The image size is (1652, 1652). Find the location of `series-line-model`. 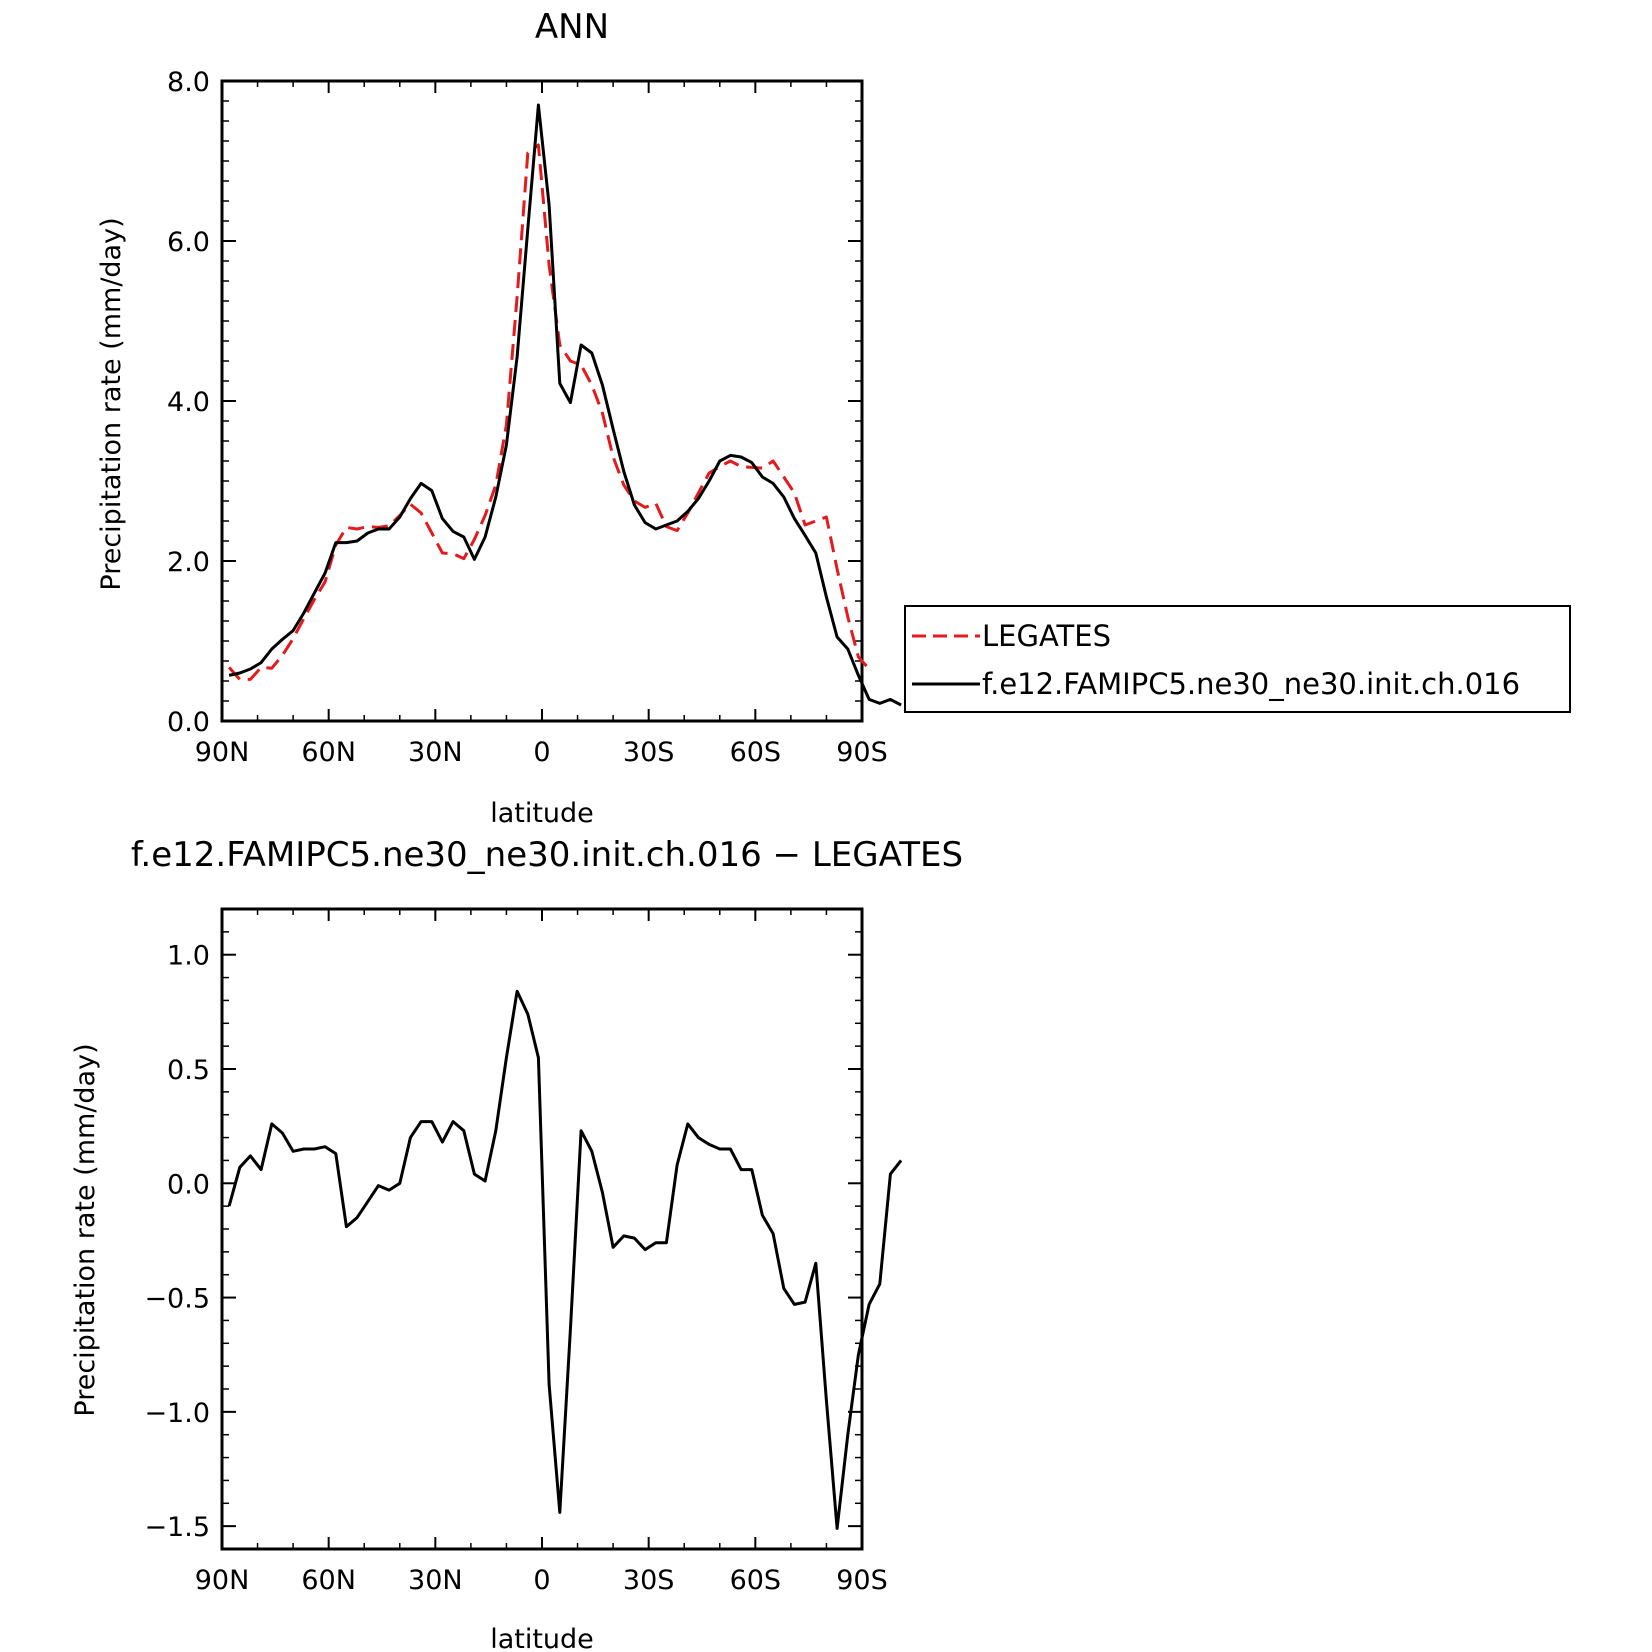

series-line-model is located at coordinates (565, 405).